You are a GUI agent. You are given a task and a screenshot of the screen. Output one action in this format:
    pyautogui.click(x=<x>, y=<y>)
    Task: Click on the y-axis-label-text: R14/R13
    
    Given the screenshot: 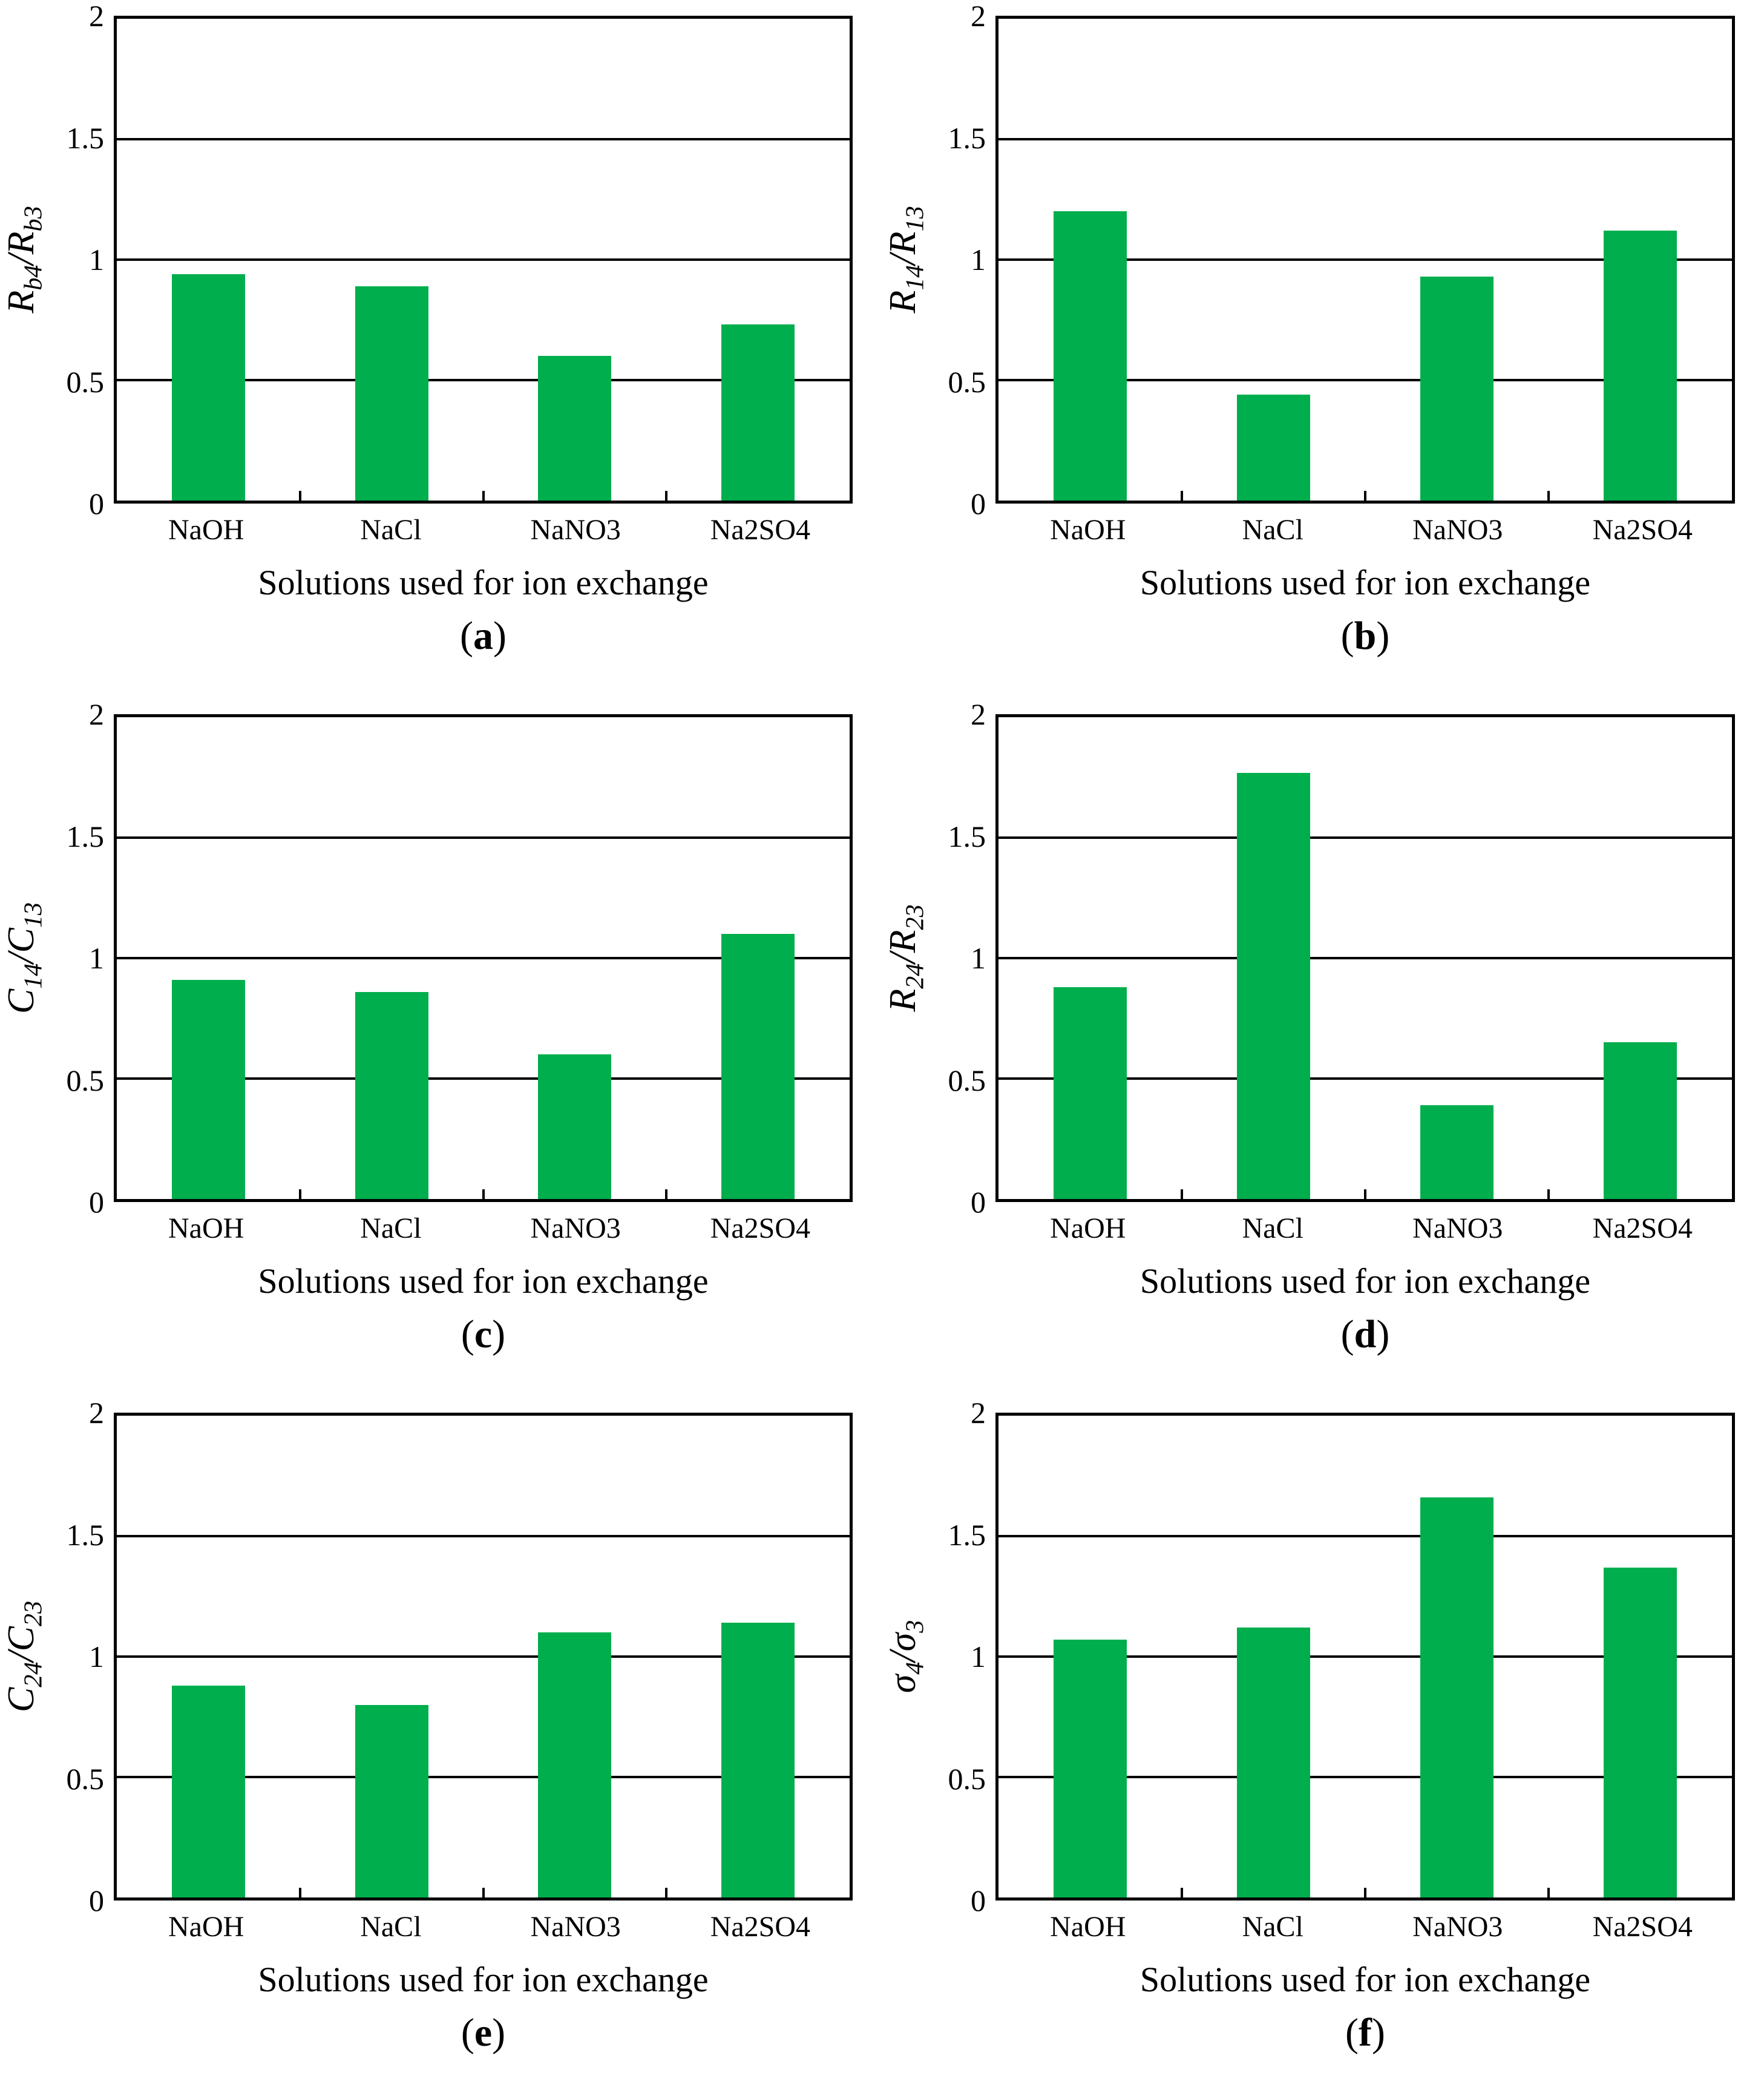 What is the action you would take?
    pyautogui.click(x=905, y=260)
    